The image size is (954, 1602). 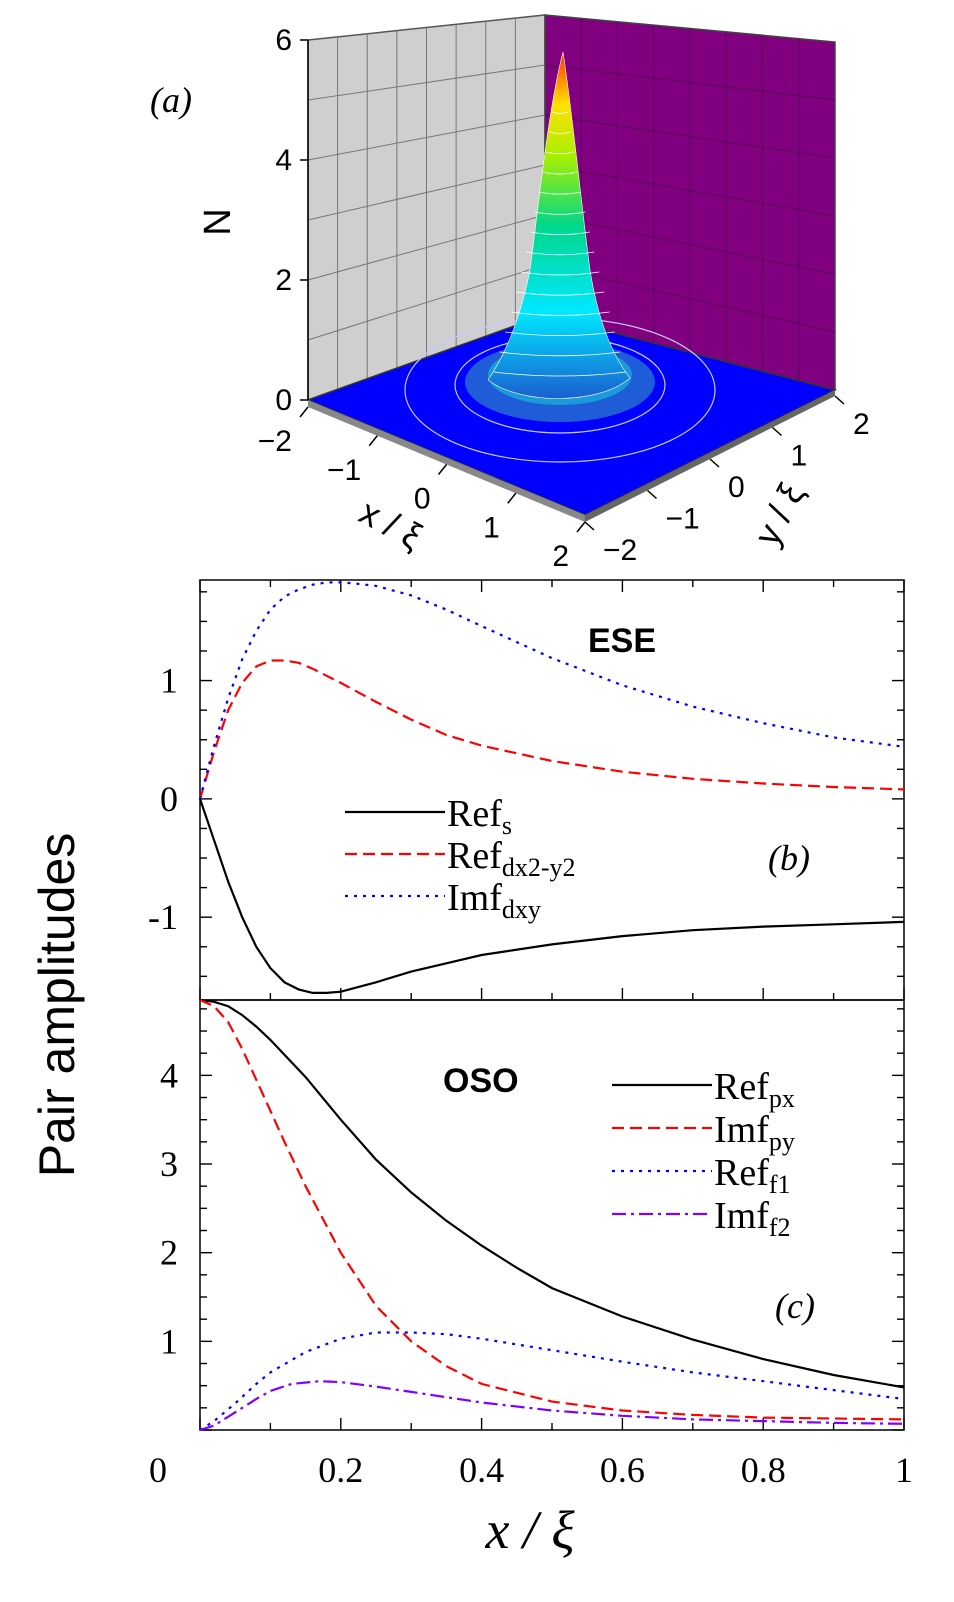 What do you see at coordinates (283, 40) in the screenshot?
I see `z-tick-label: 6` at bounding box center [283, 40].